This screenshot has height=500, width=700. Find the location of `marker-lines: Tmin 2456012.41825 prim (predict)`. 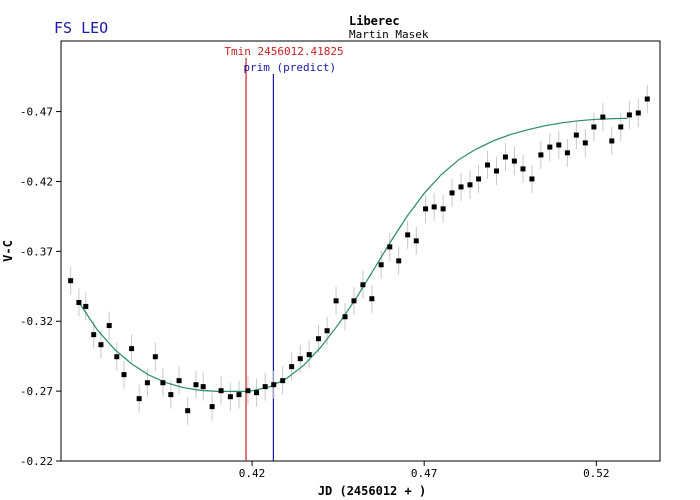

marker-lines: Tmin 2456012.41825 prim (predict) is located at coordinates (284, 253).